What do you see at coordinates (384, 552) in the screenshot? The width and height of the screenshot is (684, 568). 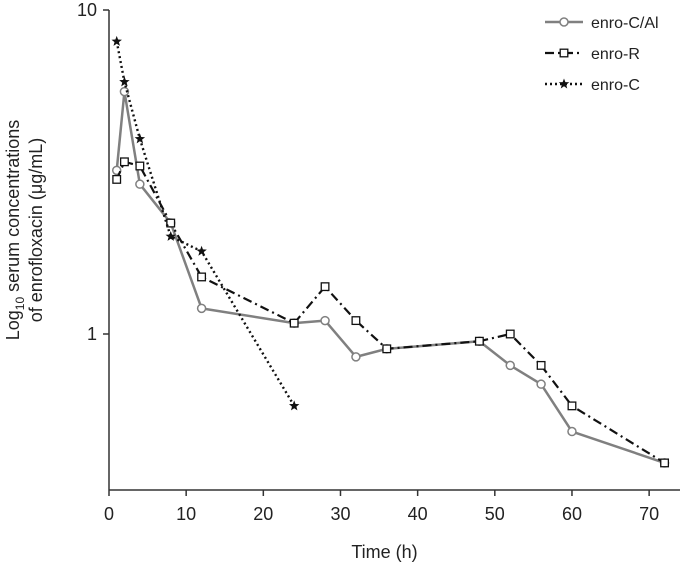 I see `x-axis-title: Time (h)` at bounding box center [384, 552].